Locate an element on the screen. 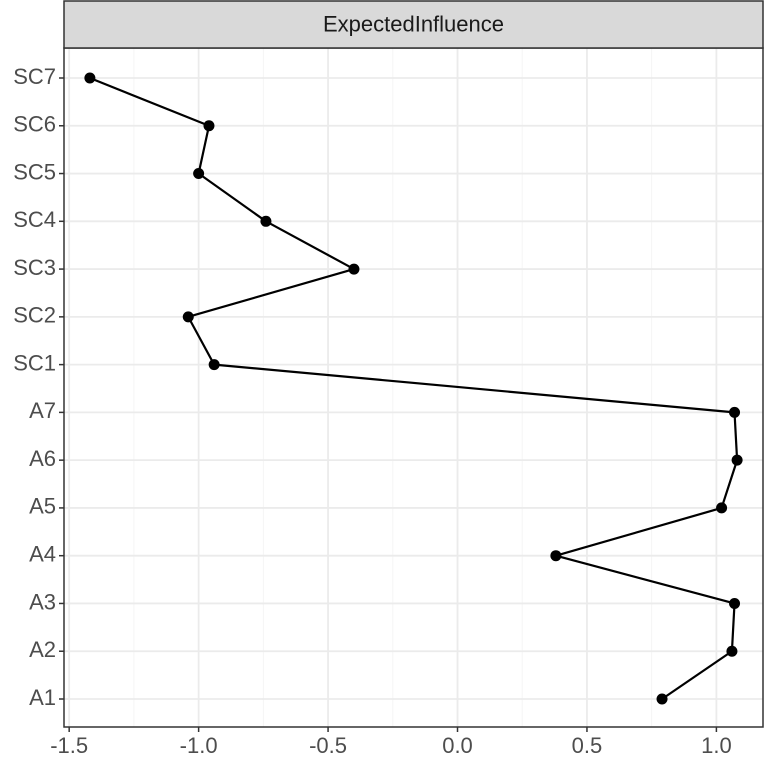 This screenshot has width=765, height=761. y-tick-label: A5 is located at coordinates (42, 506).